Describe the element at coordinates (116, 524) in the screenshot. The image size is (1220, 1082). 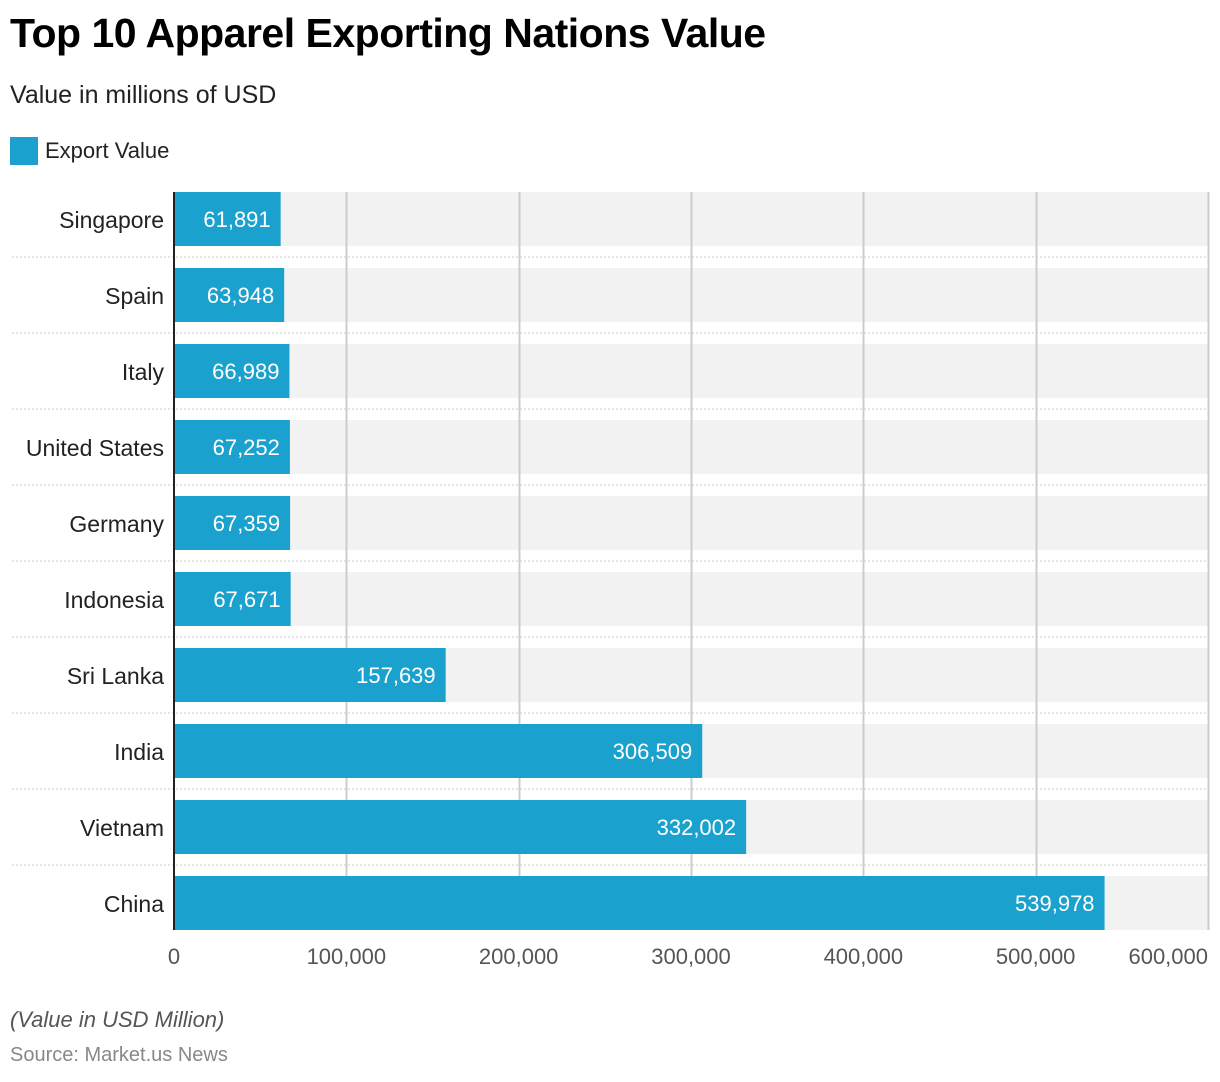
I see `category-label: Germany` at that location.